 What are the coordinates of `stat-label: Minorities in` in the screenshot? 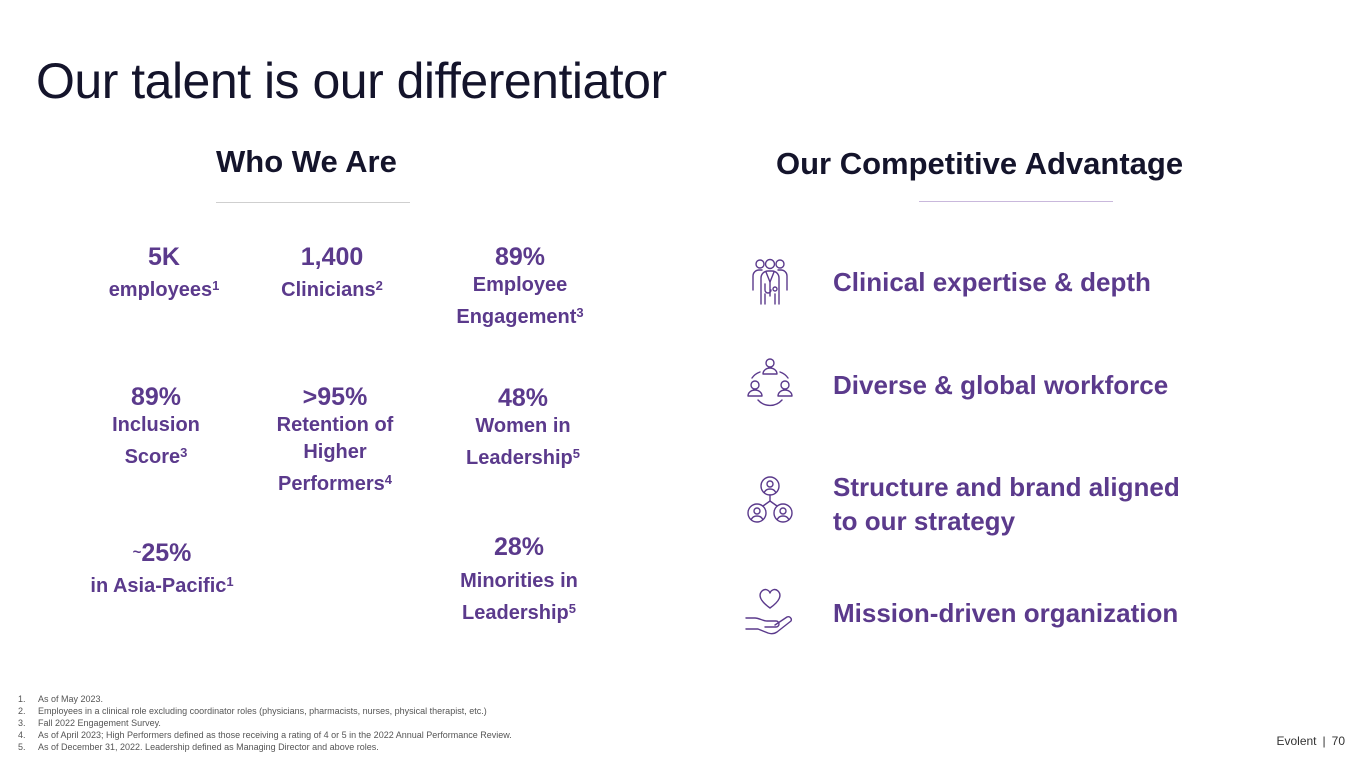 It's located at (519, 581).